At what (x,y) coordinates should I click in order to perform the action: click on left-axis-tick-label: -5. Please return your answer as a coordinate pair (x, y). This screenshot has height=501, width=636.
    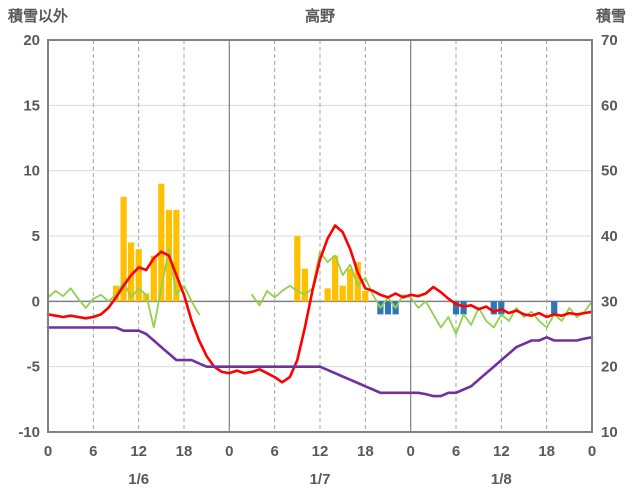
    Looking at the image, I should click on (33, 367).